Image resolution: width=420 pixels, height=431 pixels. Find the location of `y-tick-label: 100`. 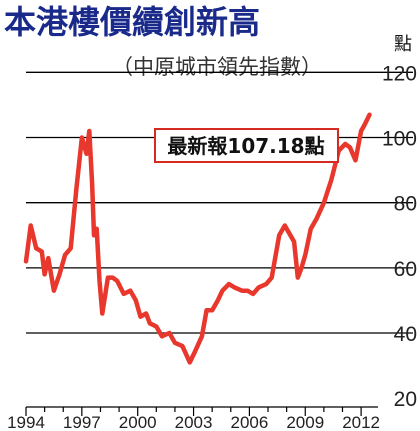

y-tick-label: 100 is located at coordinates (399, 138).